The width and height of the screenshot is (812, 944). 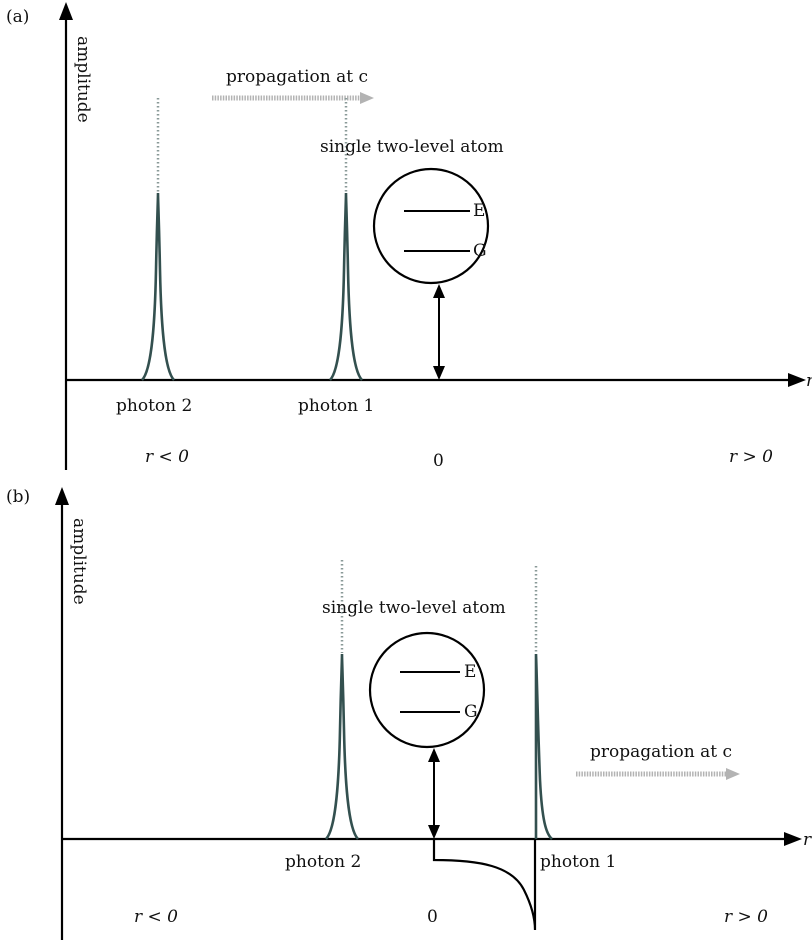 What do you see at coordinates (158, 286) in the screenshot?
I see `panel-a-photon-2-peak` at bounding box center [158, 286].